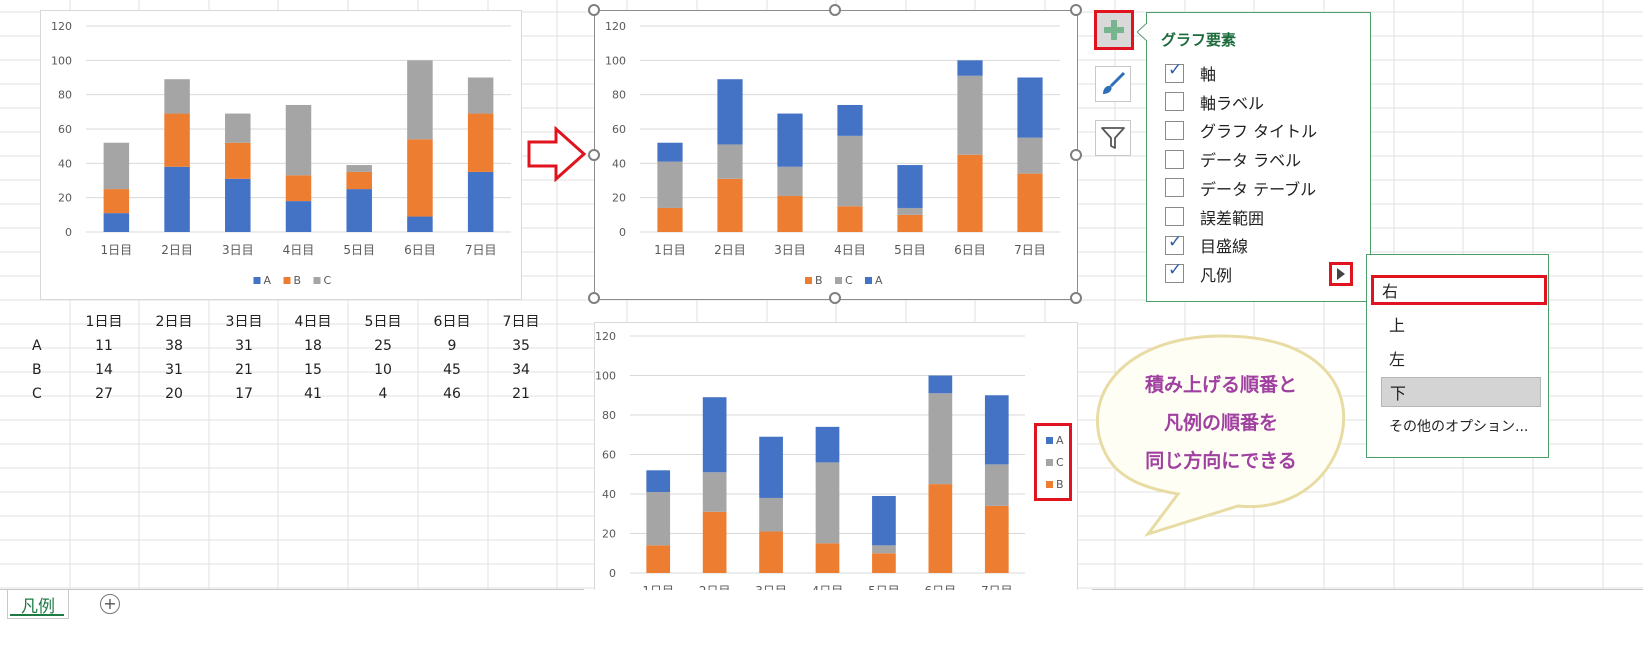  Describe the element at coordinates (521, 346) in the screenshot. I see `table-cell: 35` at that location.